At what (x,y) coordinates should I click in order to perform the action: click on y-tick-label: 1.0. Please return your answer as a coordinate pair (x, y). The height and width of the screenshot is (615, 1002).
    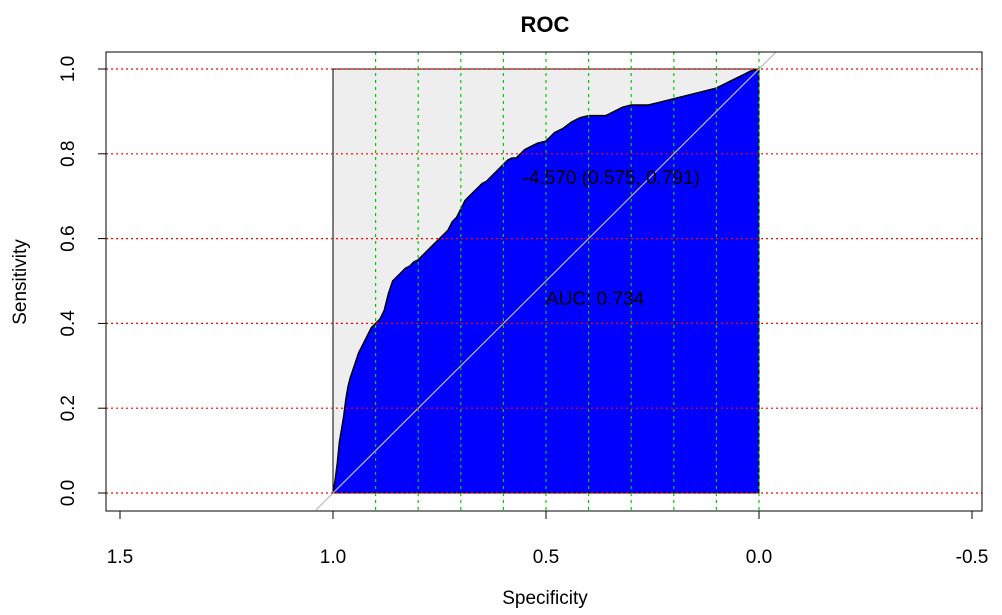
    Looking at the image, I should click on (68, 69).